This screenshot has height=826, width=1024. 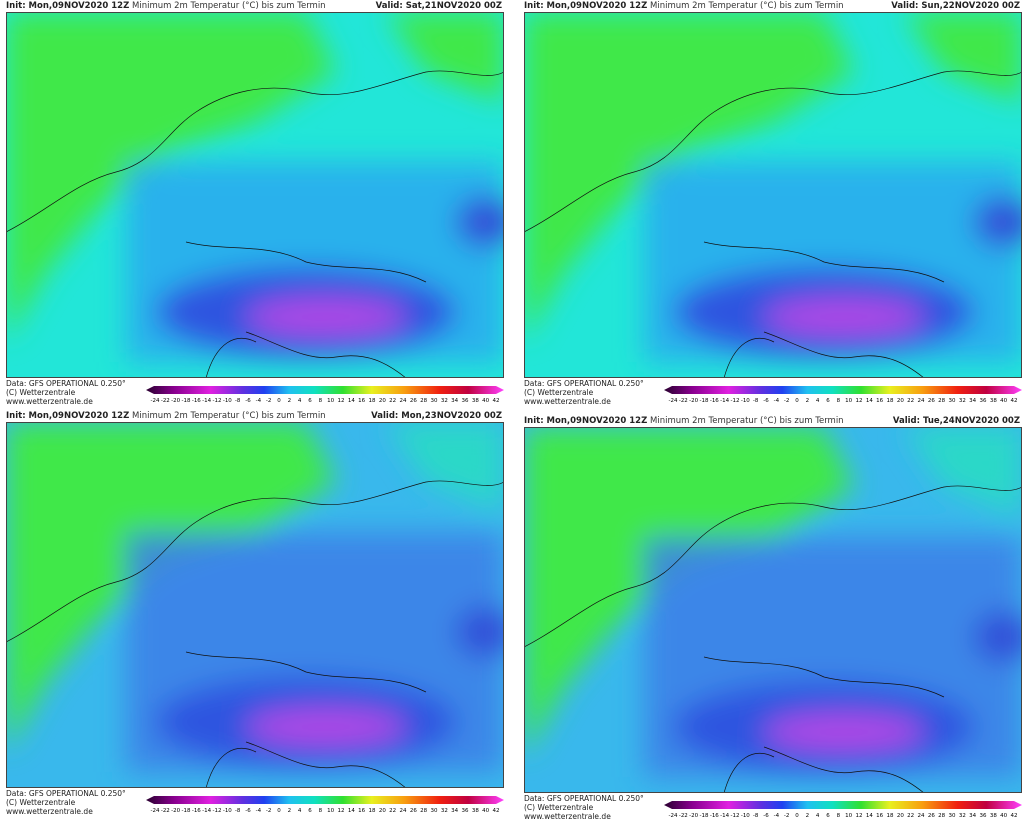 What do you see at coordinates (326, 727) in the screenshot?
I see `very-cold-area` at bounding box center [326, 727].